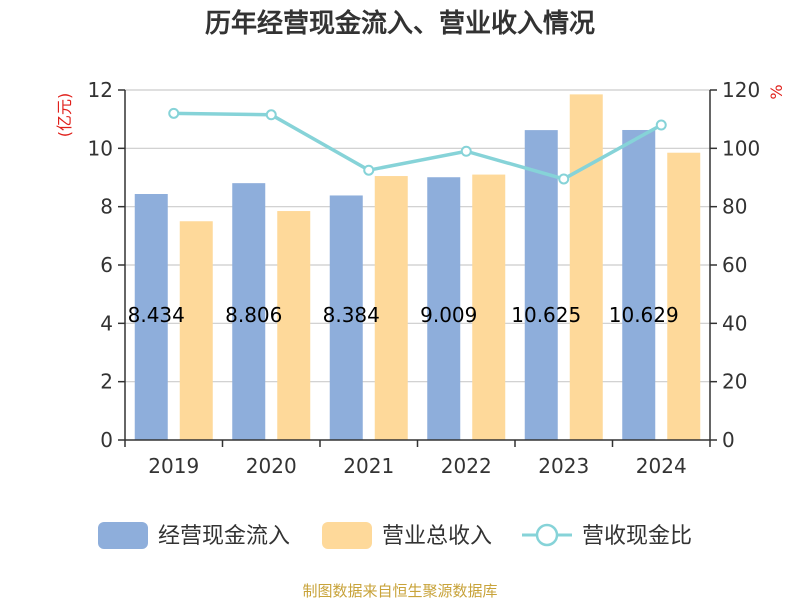 This screenshot has width=800, height=600. Describe the element at coordinates (639, 285) in the screenshot. I see `bar-cash-inflow-2024` at that location.